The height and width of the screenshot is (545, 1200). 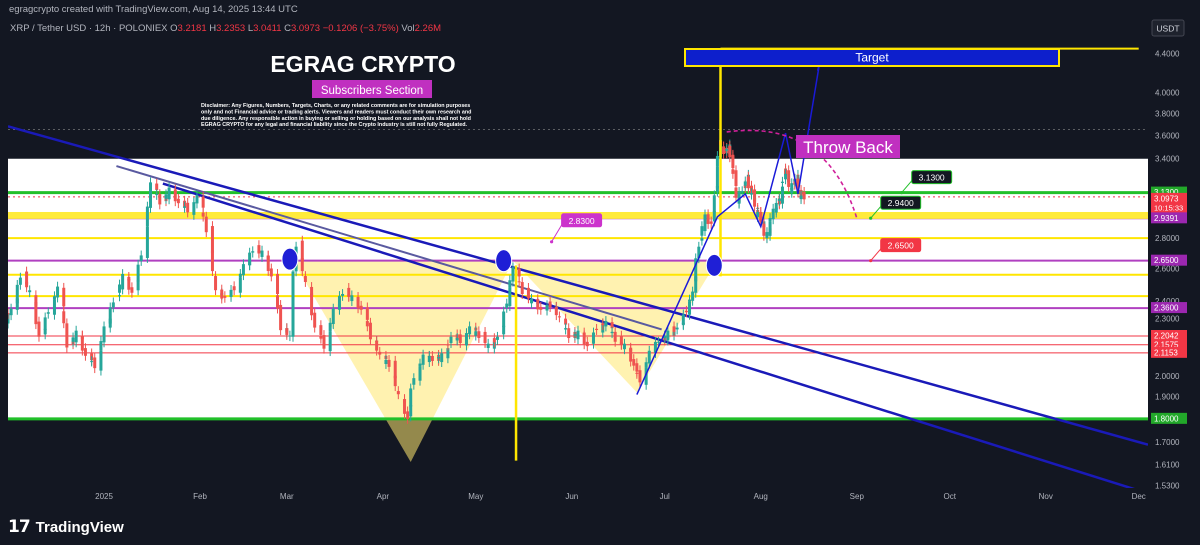 What do you see at coordinates (287, 28) in the screenshot?
I see `close-label: C` at bounding box center [287, 28].